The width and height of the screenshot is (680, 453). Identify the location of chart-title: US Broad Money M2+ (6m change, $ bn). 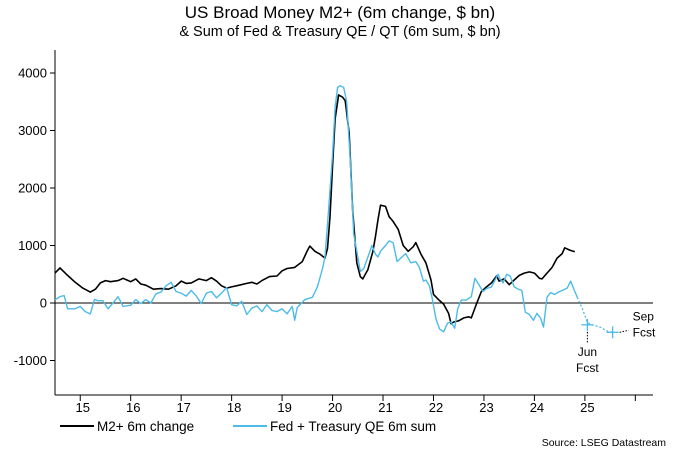
(340, 12).